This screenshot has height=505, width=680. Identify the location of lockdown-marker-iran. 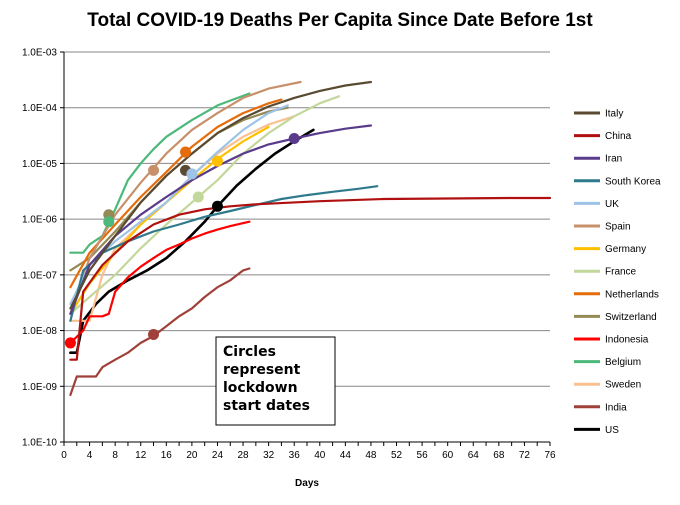
(294, 139).